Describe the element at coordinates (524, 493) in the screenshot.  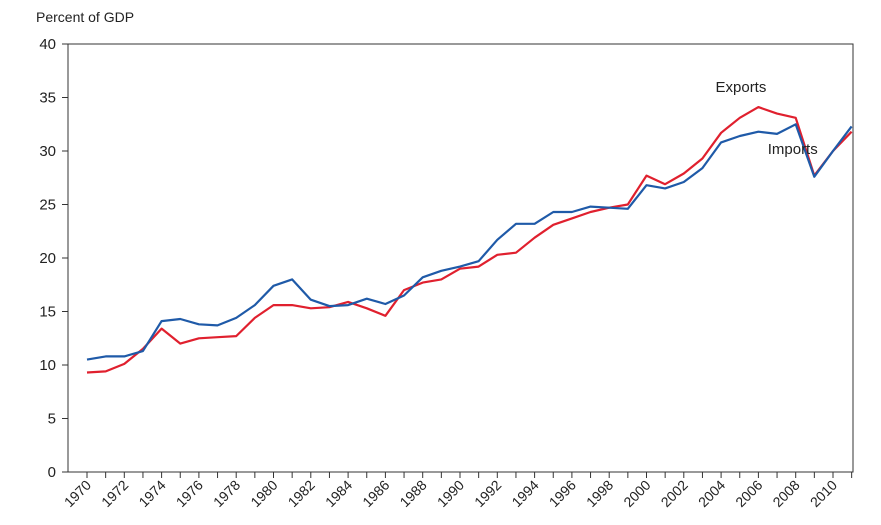
I see `x-tick-label: 1994` at that location.